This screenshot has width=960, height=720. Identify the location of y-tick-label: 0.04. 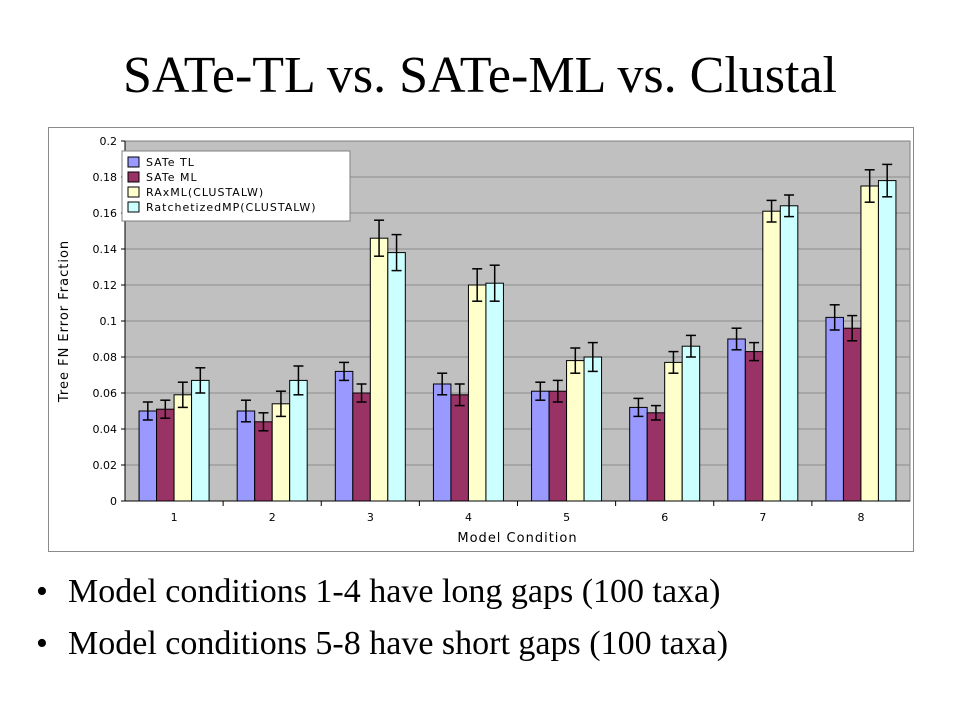
(105, 429).